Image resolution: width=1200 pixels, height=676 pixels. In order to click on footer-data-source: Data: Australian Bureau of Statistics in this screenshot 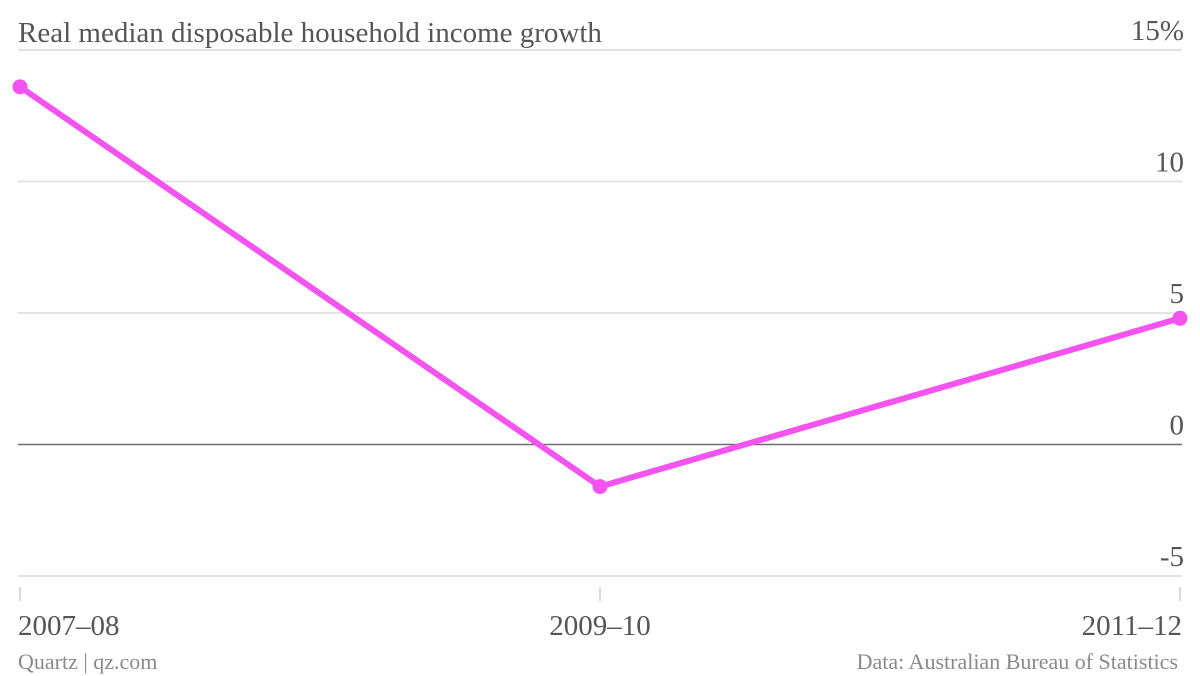, I will do `click(1017, 661)`.